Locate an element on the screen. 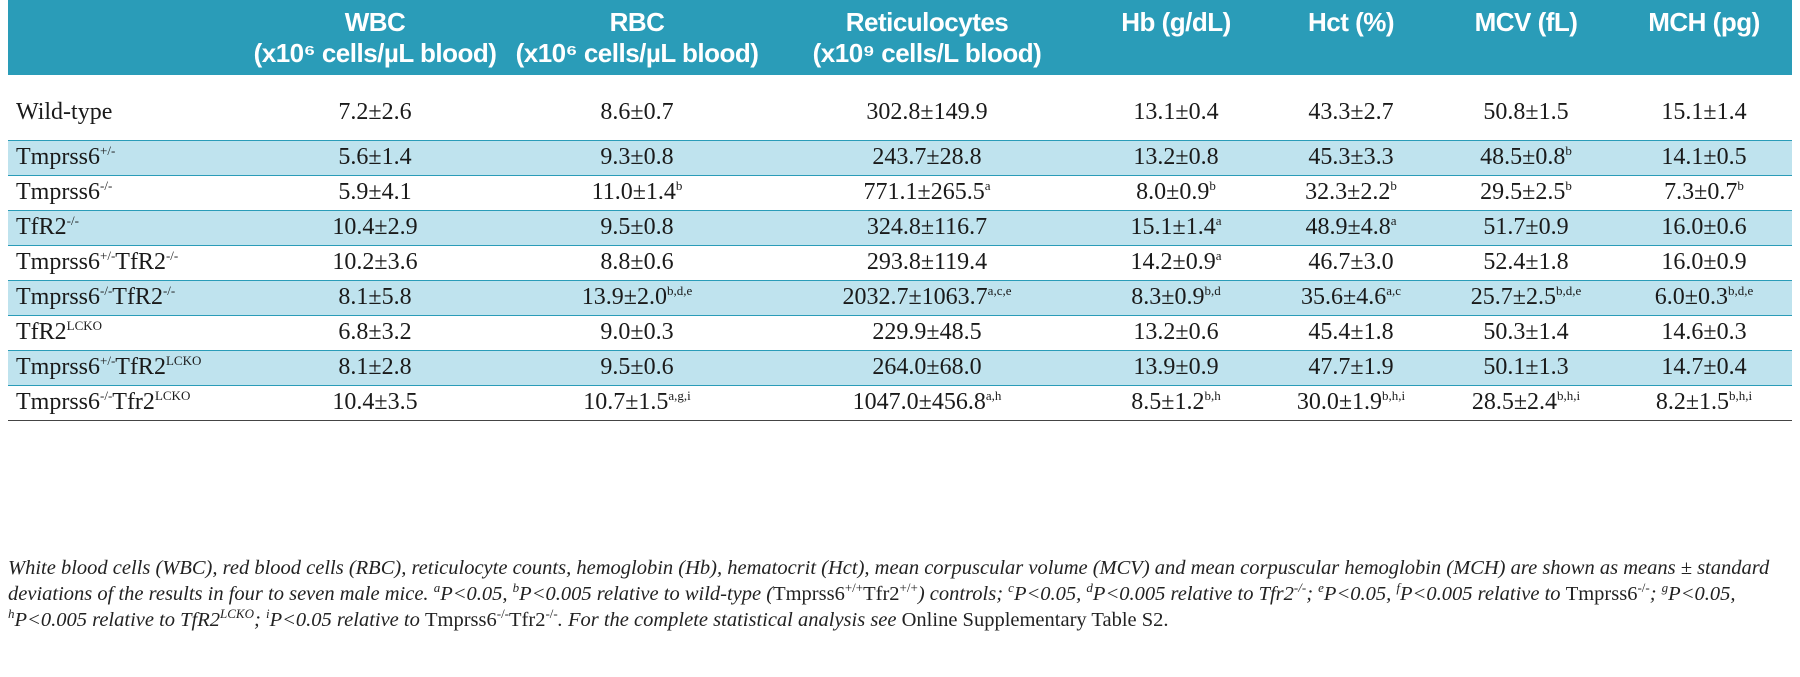 The height and width of the screenshot is (677, 1800). genotype-text: Tmprss6-/- is located at coordinates (1607, 592).